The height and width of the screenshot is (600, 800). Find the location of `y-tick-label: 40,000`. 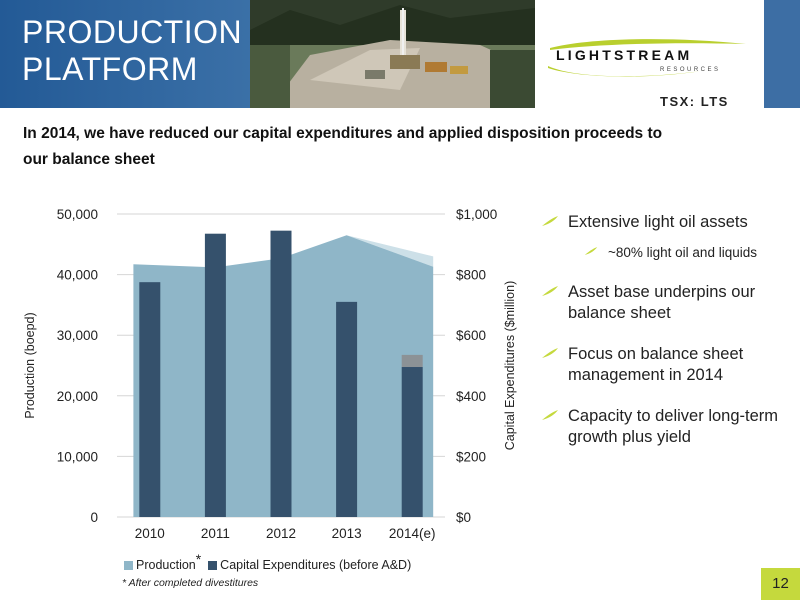

y-tick-label: 40,000 is located at coordinates (77, 275).